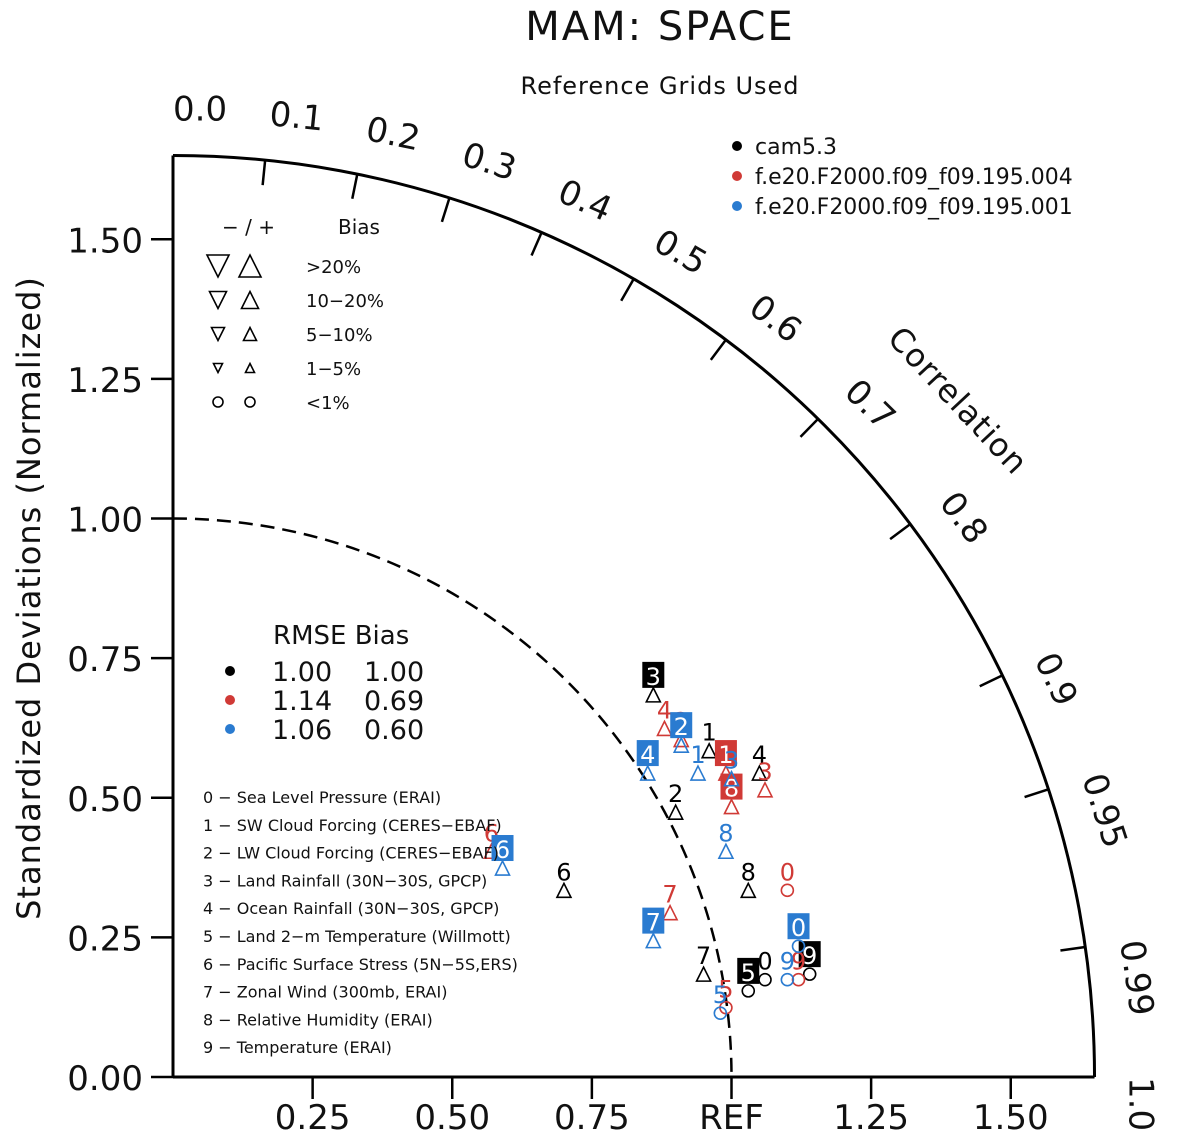 This screenshot has height=1135, width=1179. Describe the element at coordinates (105, 800) in the screenshot. I see `y-tick-label: 0.50` at that location.